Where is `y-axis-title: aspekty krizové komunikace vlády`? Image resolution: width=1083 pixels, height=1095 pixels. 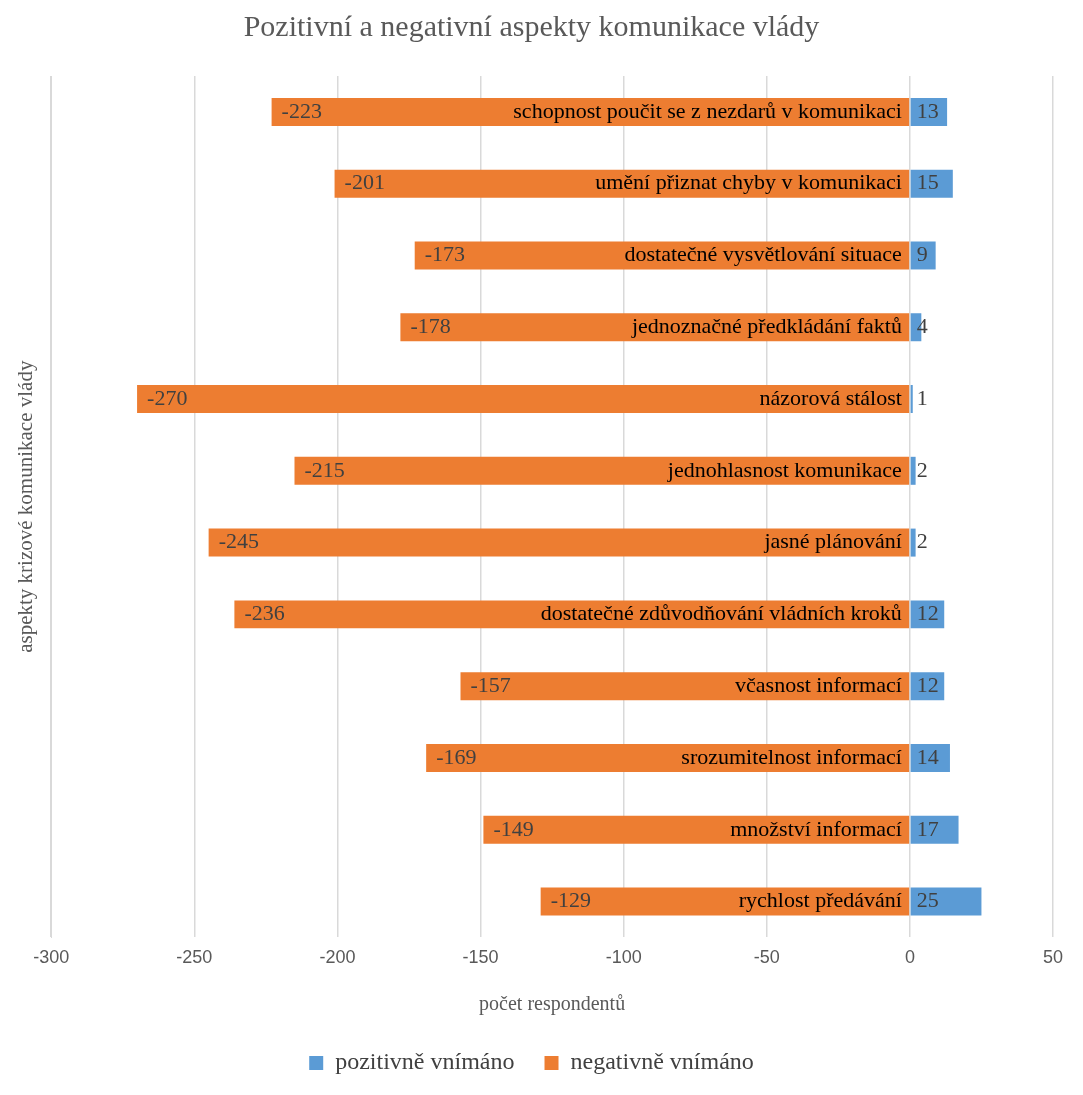 y-axis-title: aspekty krizové komunikace vlády is located at coordinates (25, 506).